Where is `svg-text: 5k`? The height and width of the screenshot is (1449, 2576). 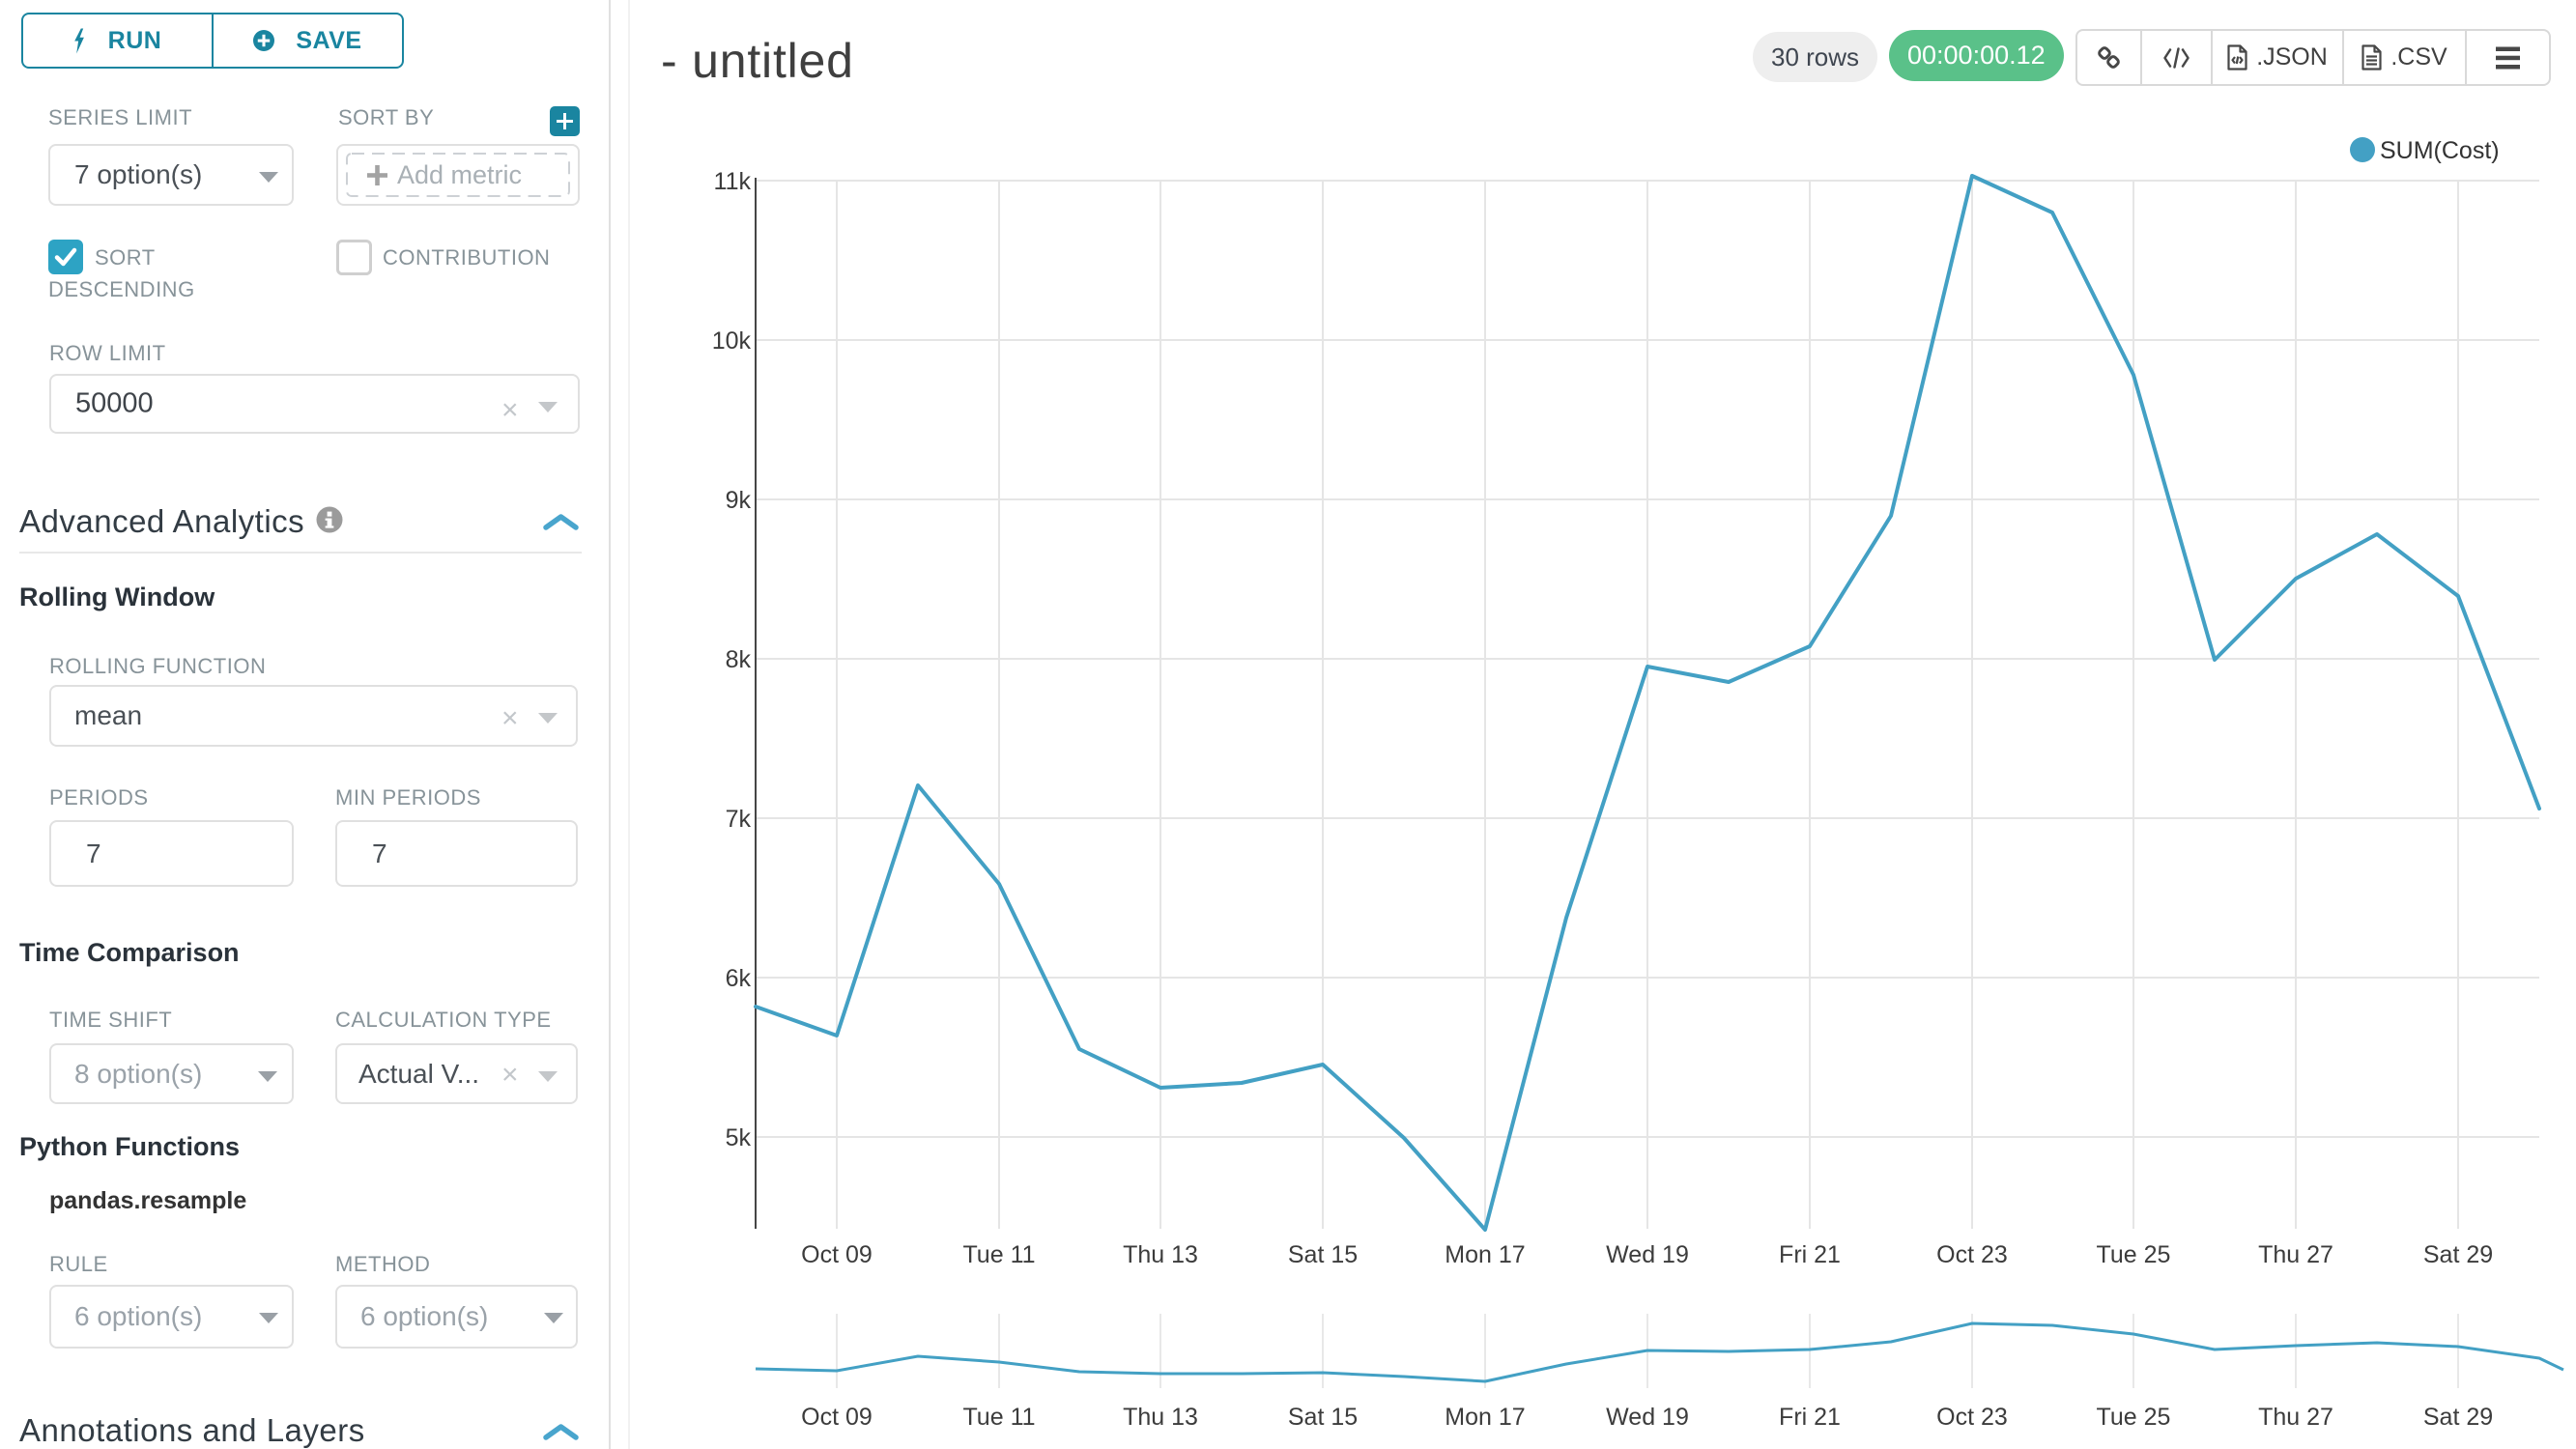 svg-text: 5k is located at coordinates (739, 1137).